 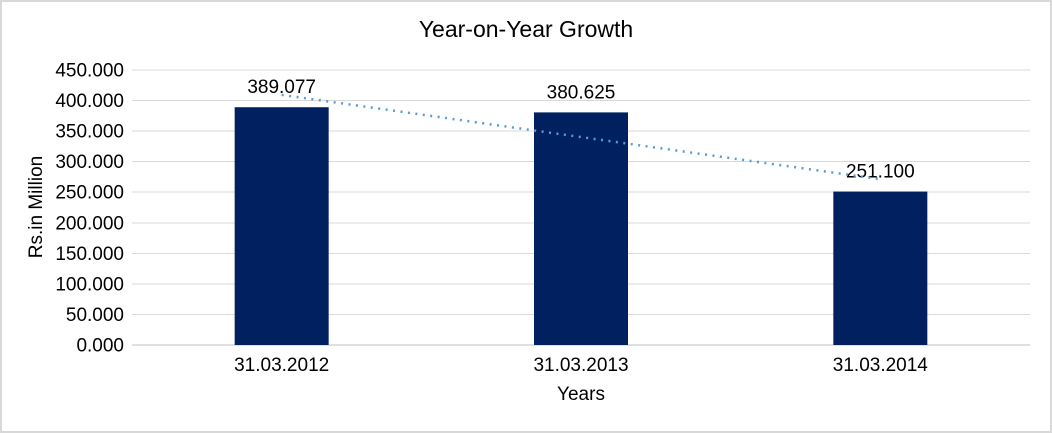 I want to click on trendline, so click(x=581, y=137).